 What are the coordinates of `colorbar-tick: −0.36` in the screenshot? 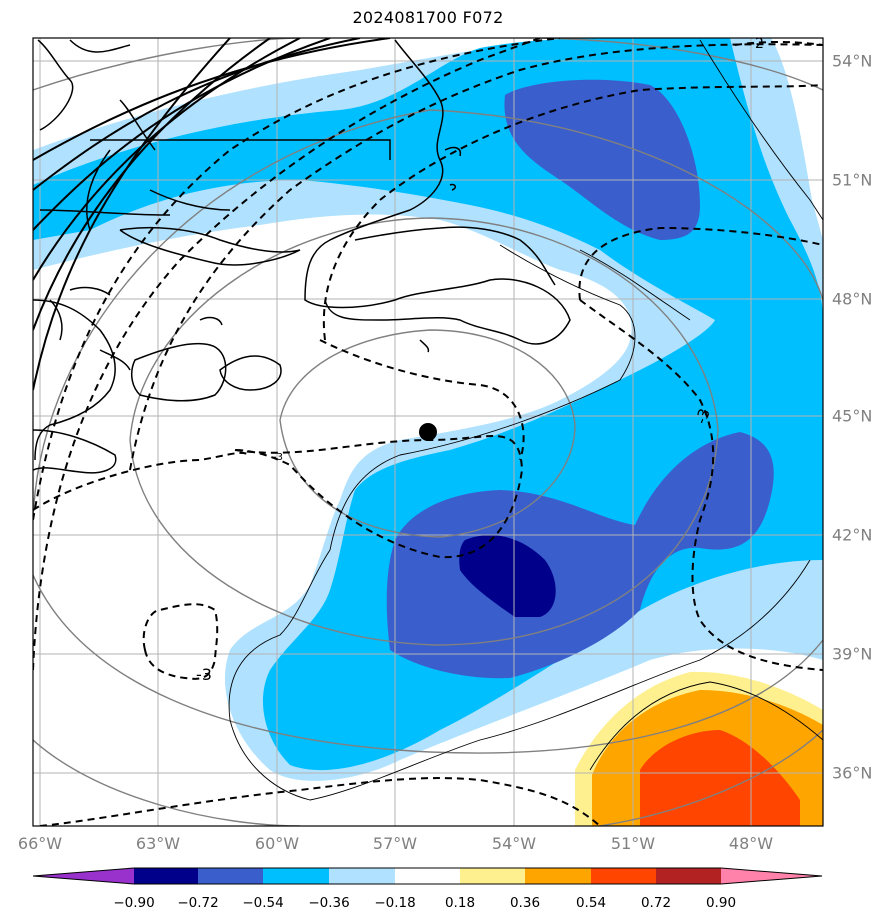 It's located at (329, 903).